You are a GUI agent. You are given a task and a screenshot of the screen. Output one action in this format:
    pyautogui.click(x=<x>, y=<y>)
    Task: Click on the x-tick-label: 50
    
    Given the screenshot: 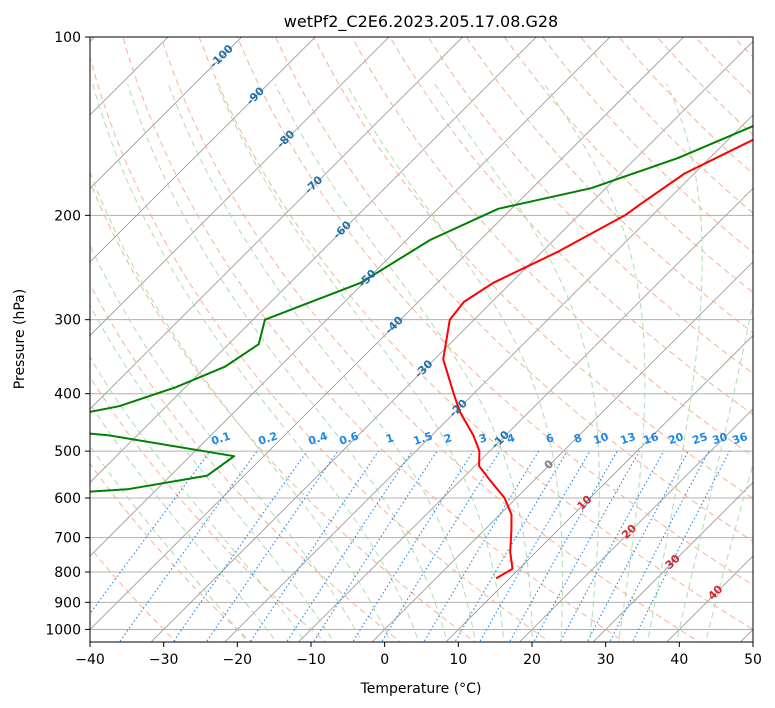 What is the action you would take?
    pyautogui.click(x=753, y=660)
    